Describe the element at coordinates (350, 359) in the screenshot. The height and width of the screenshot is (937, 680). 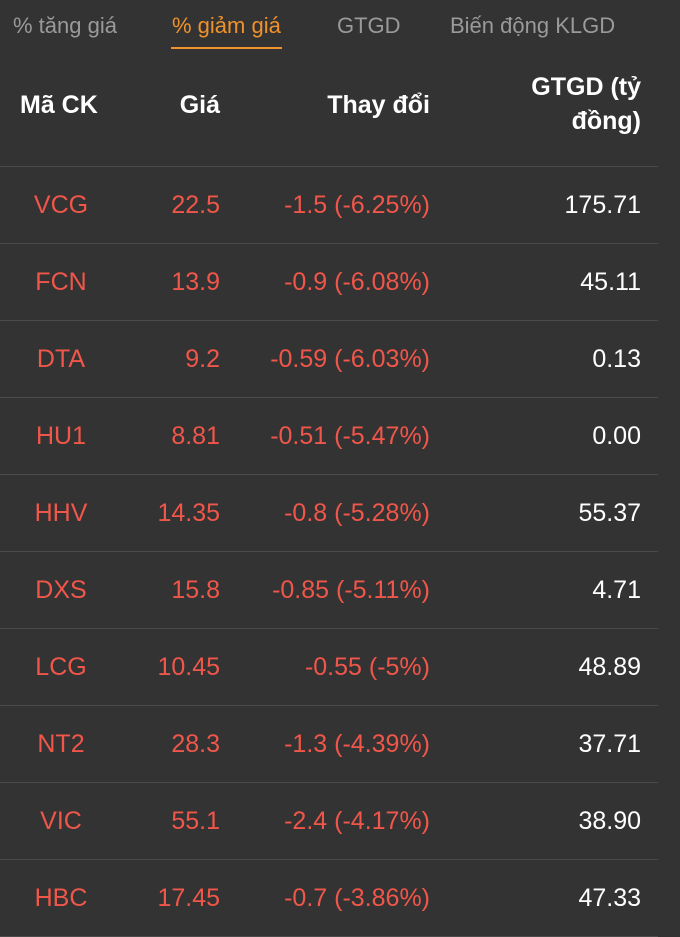
I see `stock-change: -0.59 (-6.03%)` at that location.